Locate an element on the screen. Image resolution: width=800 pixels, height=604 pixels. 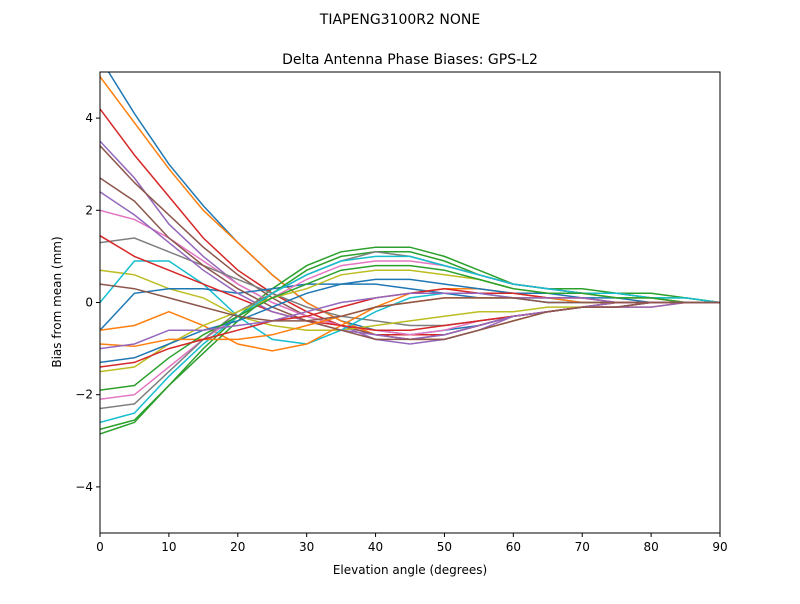
y-tick-label: −4 is located at coordinates (84, 487).